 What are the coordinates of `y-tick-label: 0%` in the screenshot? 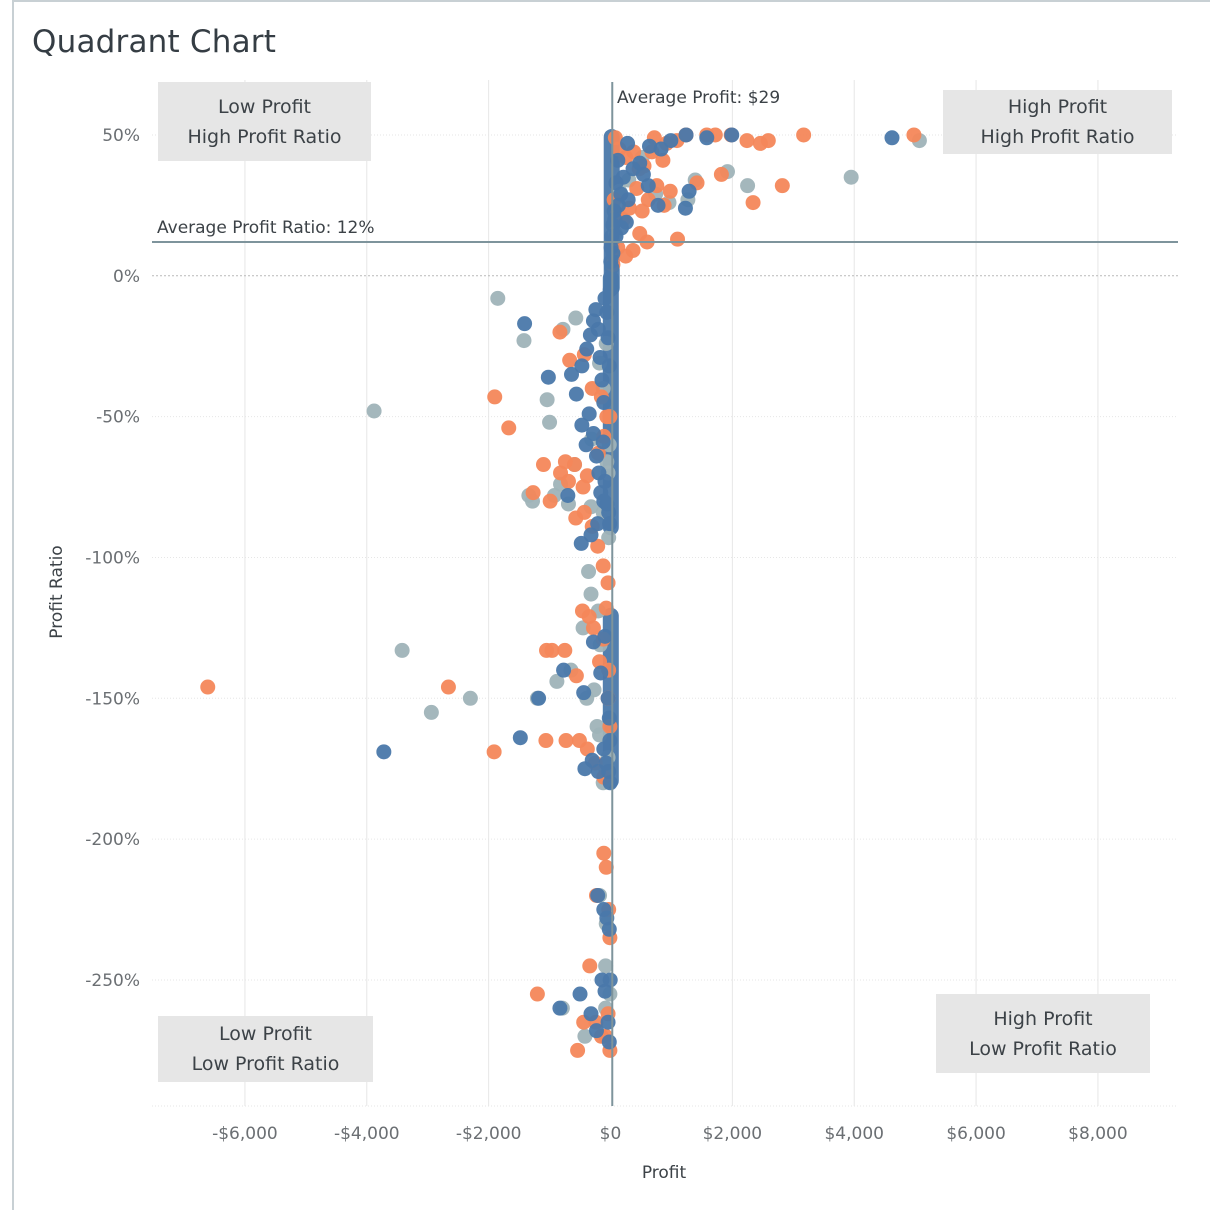 It's located at (126, 277).